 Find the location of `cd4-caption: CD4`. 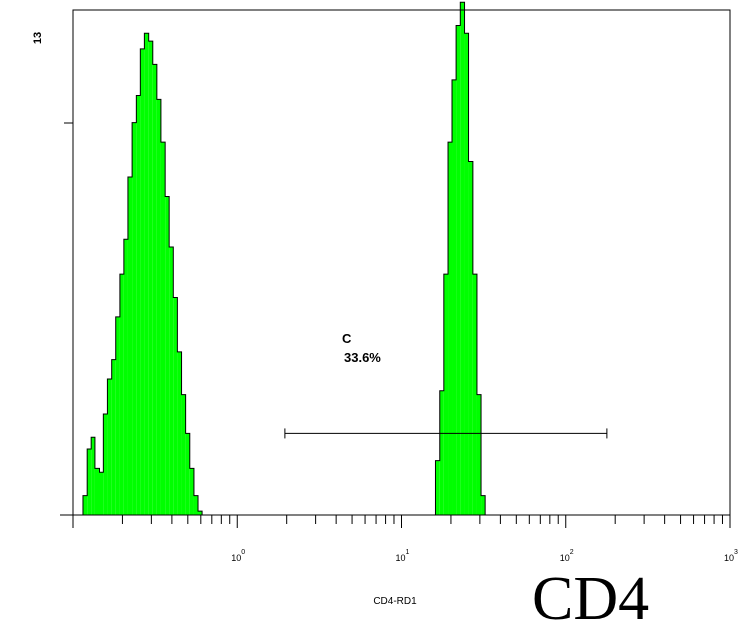

cd4-caption: CD4 is located at coordinates (591, 599).